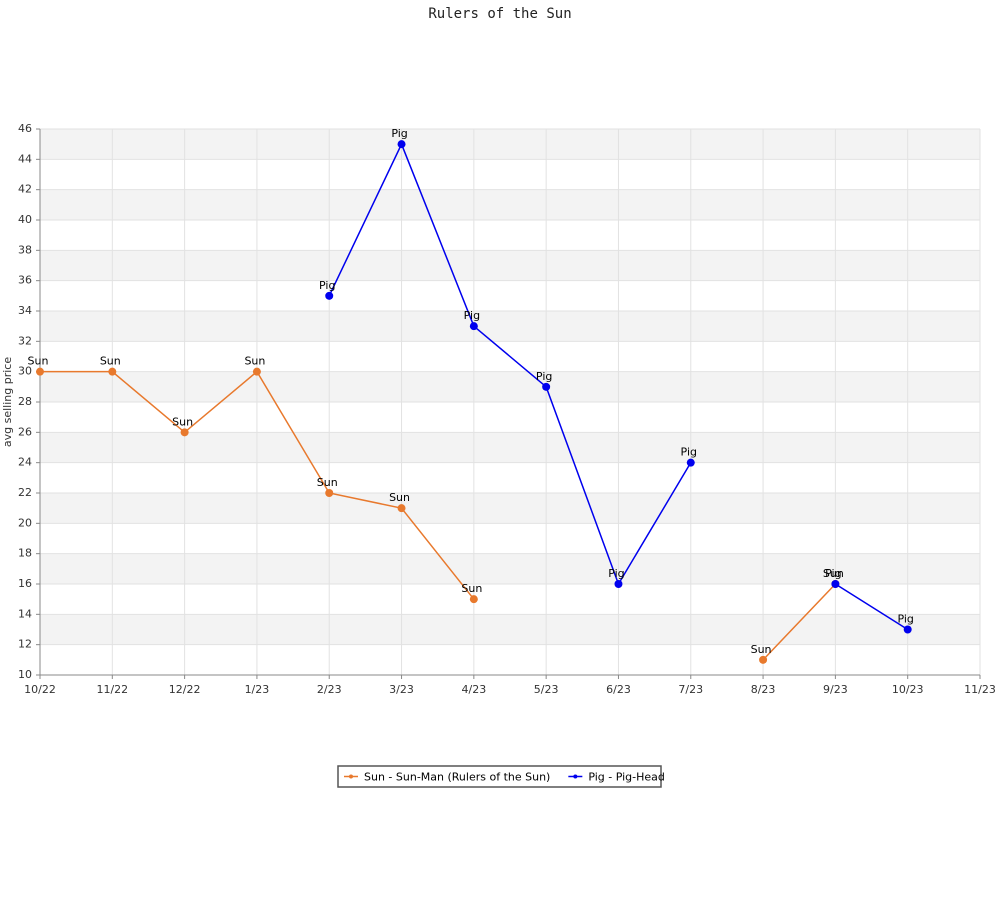  What do you see at coordinates (25, 401) in the screenshot?
I see `y-tick-label: 28` at bounding box center [25, 401].